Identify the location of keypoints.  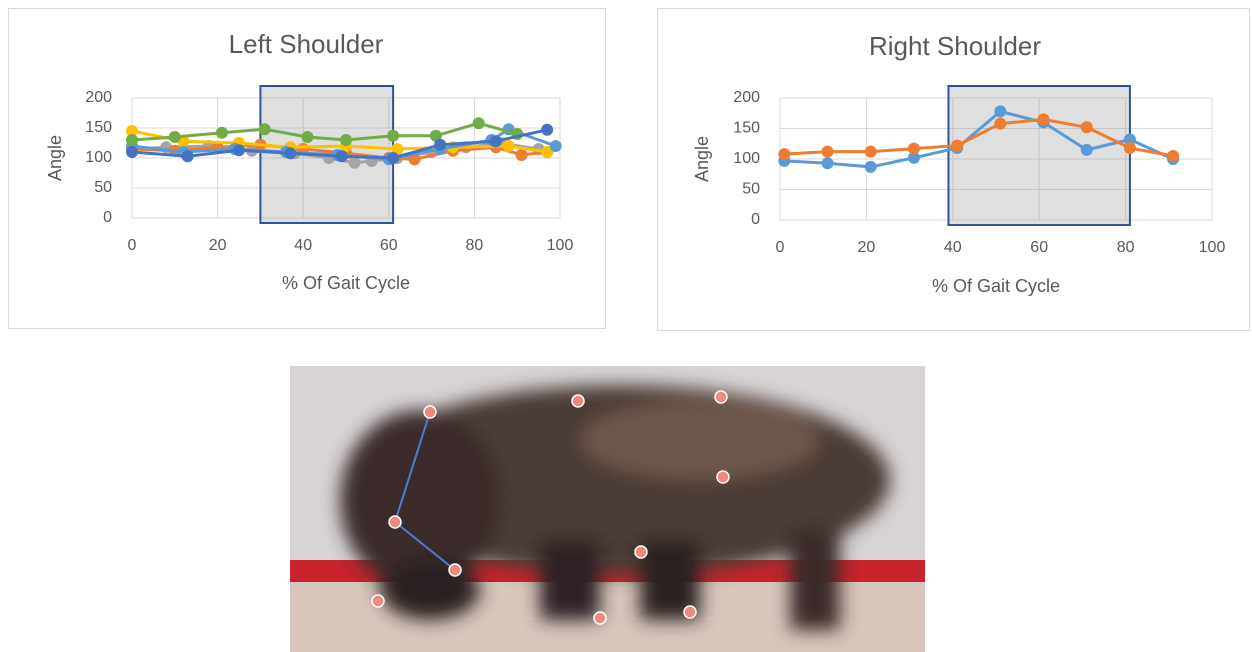
(550, 507).